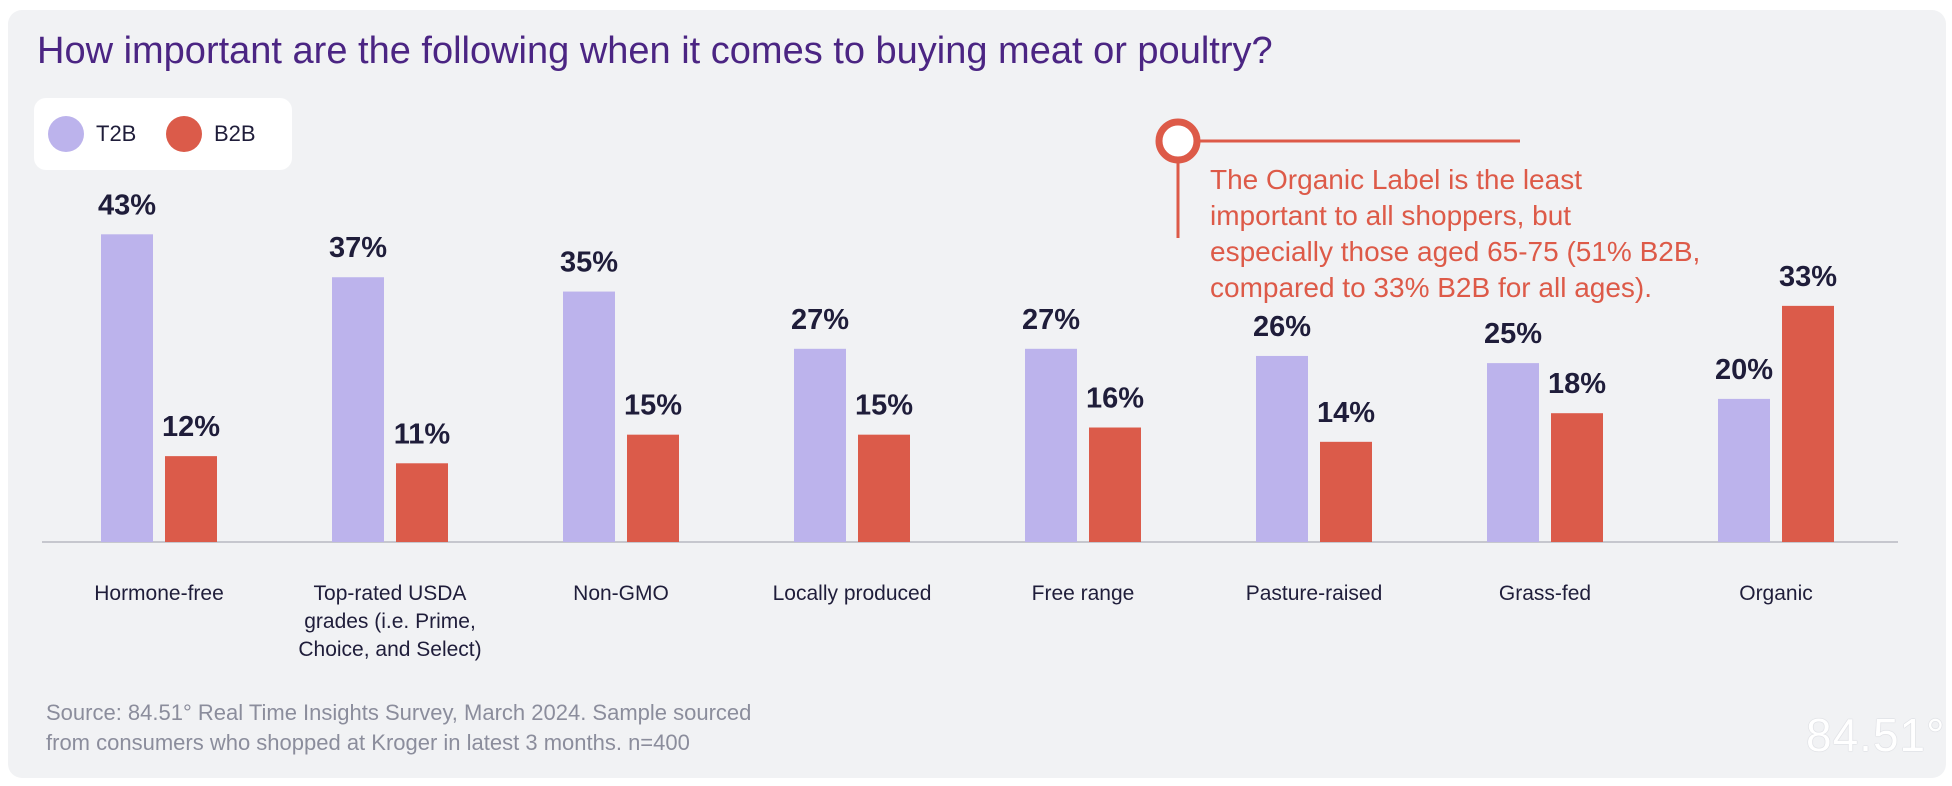 This screenshot has width=1952, height=786. I want to click on category-tick-line: Organic, so click(1776, 593).